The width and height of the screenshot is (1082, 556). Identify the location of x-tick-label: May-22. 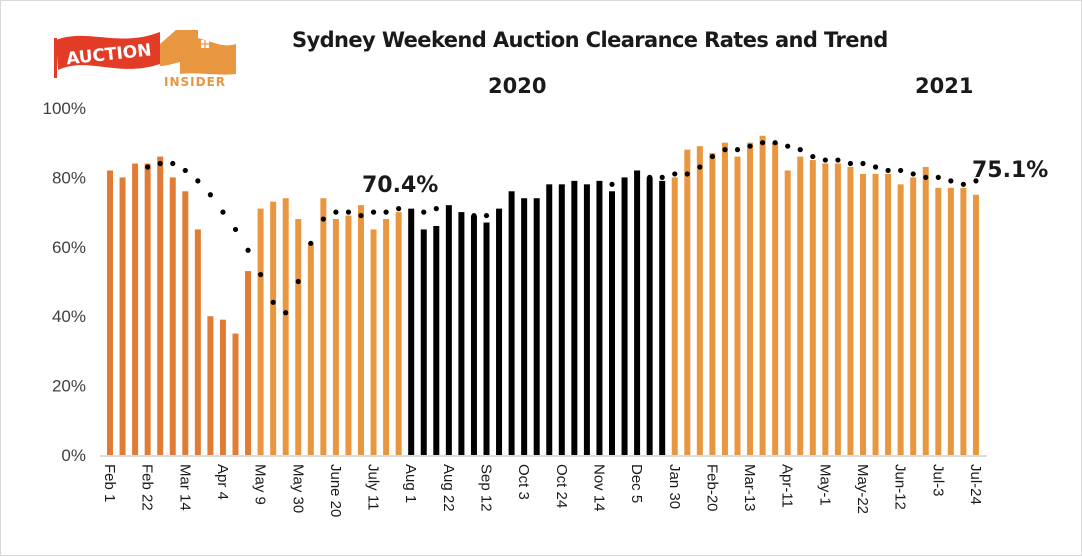
(862, 489).